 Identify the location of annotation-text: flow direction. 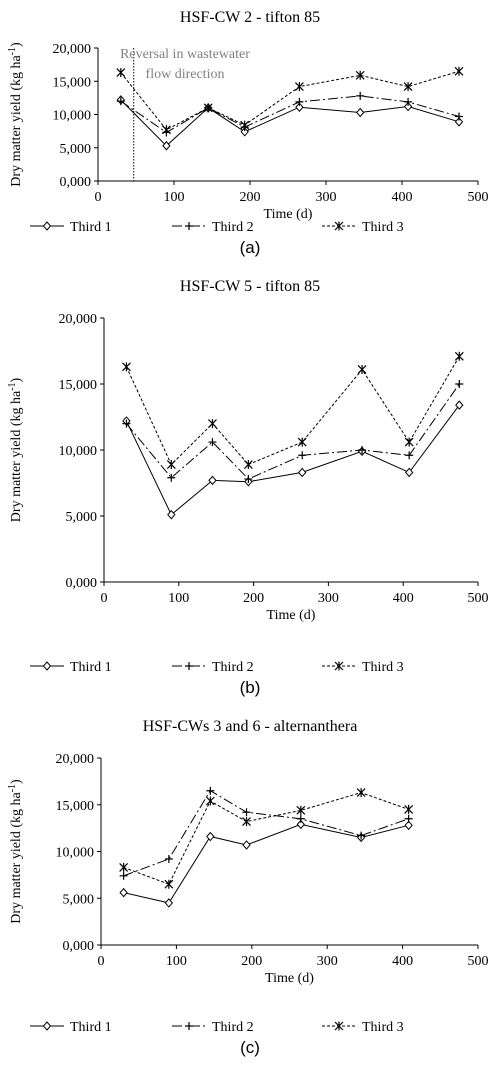
(185, 74).